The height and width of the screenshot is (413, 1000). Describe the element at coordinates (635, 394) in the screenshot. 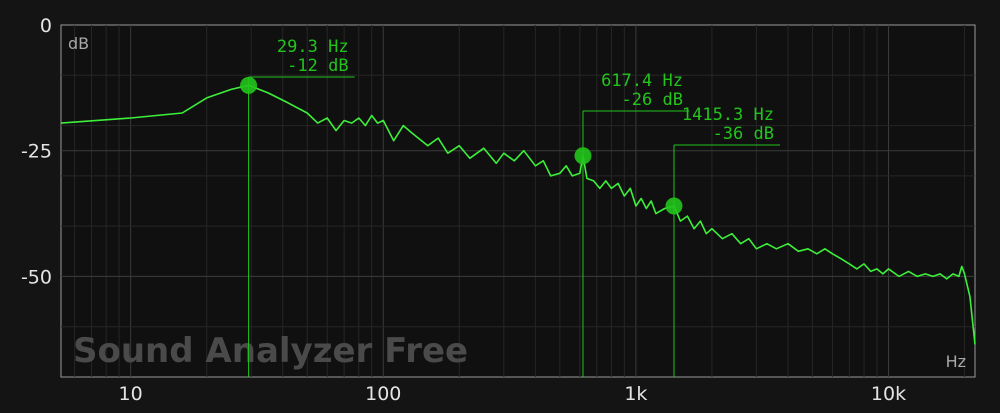

I see `x-tick-label: 1k` at that location.